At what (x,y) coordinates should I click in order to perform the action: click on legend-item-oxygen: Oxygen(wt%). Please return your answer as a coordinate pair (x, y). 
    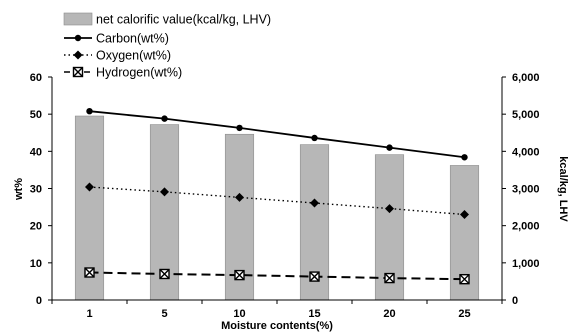
    Looking at the image, I should click on (117, 56).